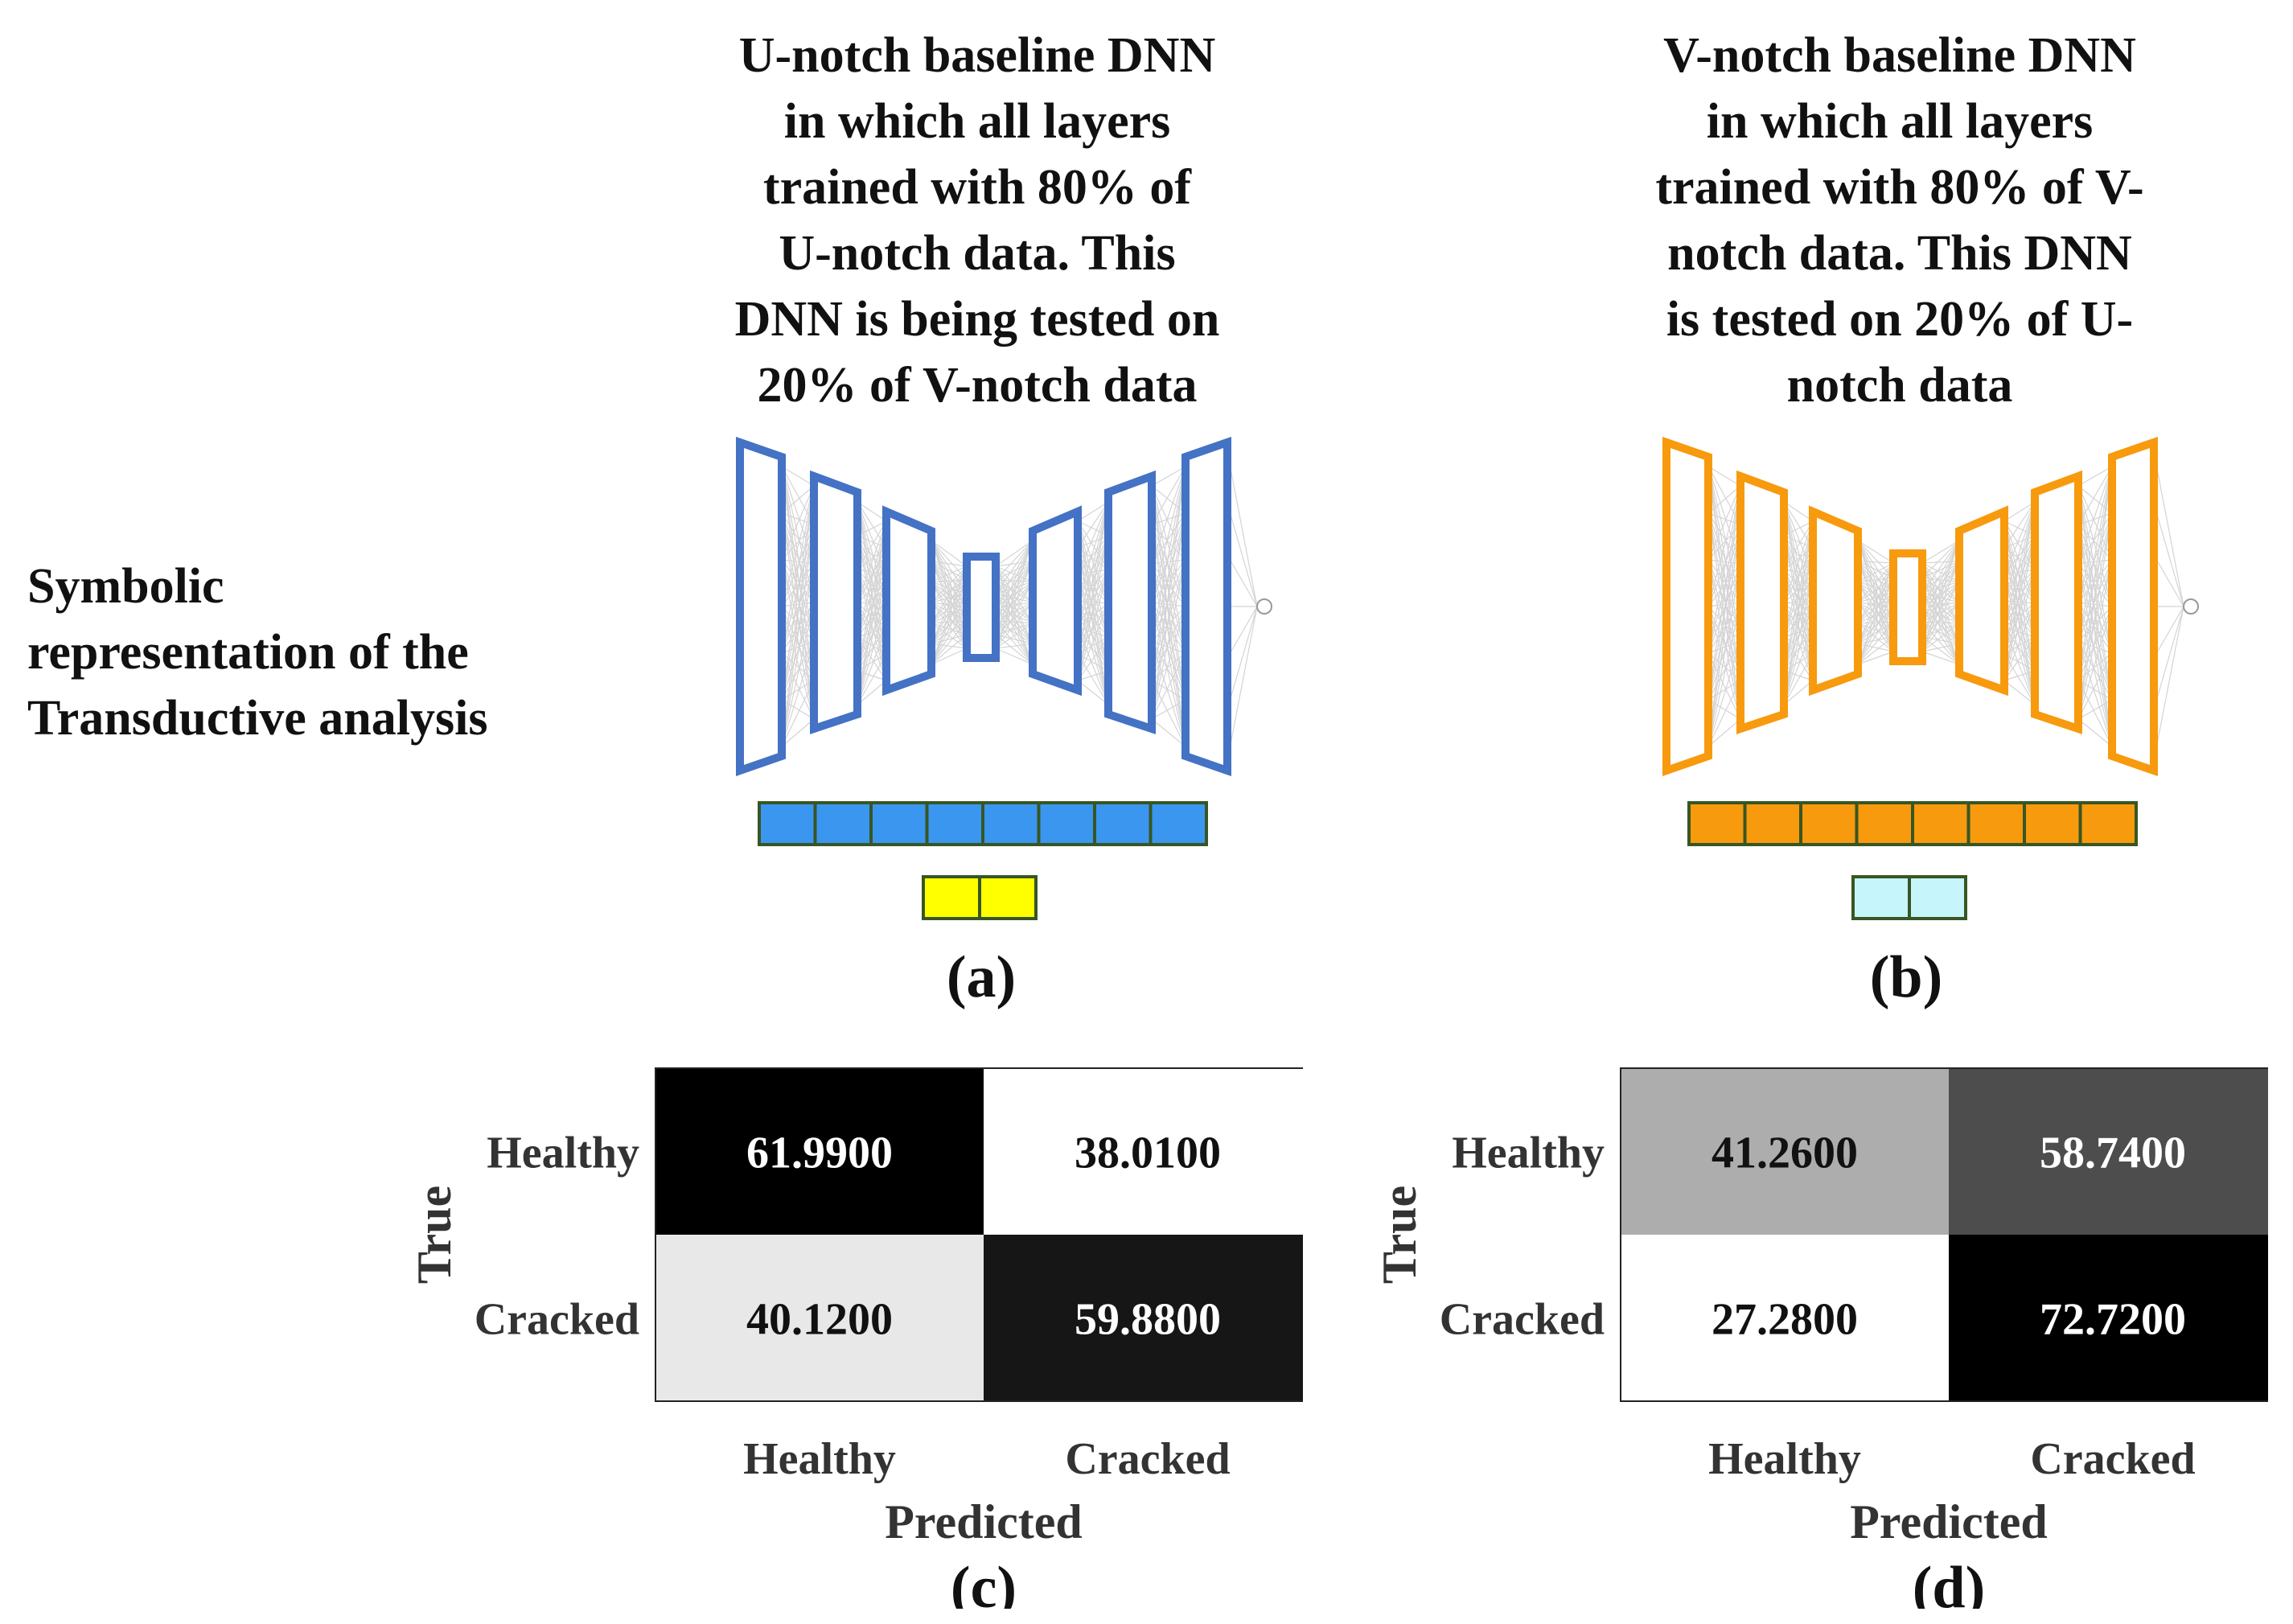 The height and width of the screenshot is (1624, 2293). What do you see at coordinates (1948, 1522) in the screenshot?
I see `panel-d-predicted-label: Predicted` at bounding box center [1948, 1522].